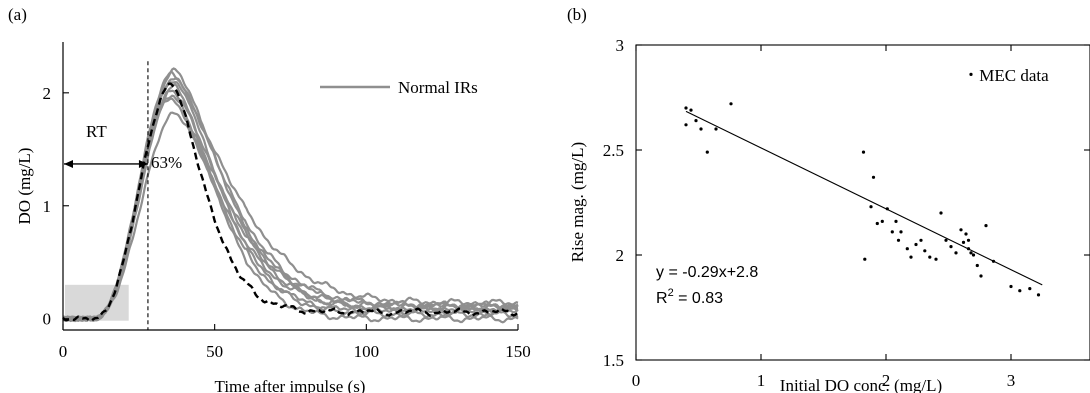  I want to click on panel-b-y-label: Rise mag. (mg/L), so click(577, 202).